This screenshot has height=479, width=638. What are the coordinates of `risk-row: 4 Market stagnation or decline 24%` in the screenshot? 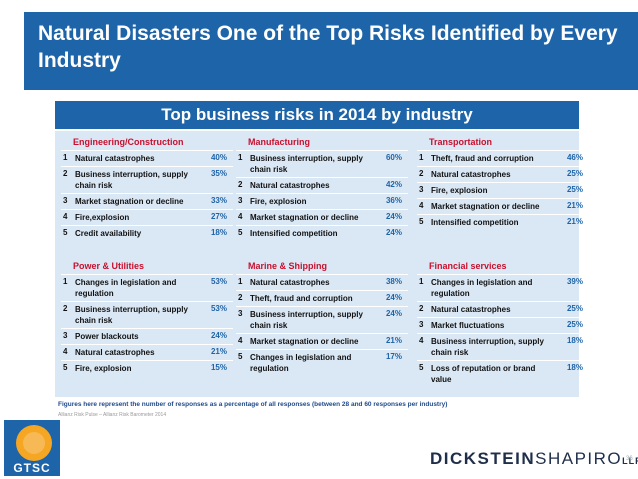 It's located at (322, 217).